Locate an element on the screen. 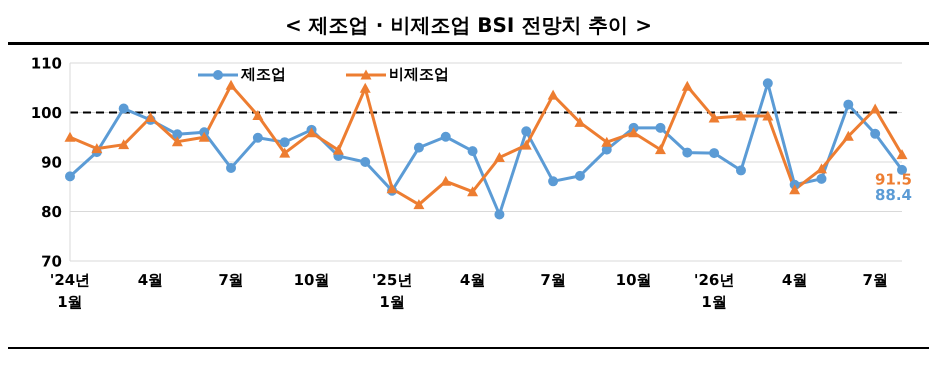 The width and height of the screenshot is (937, 365). y-tick-label: 110 is located at coordinates (46, 63).